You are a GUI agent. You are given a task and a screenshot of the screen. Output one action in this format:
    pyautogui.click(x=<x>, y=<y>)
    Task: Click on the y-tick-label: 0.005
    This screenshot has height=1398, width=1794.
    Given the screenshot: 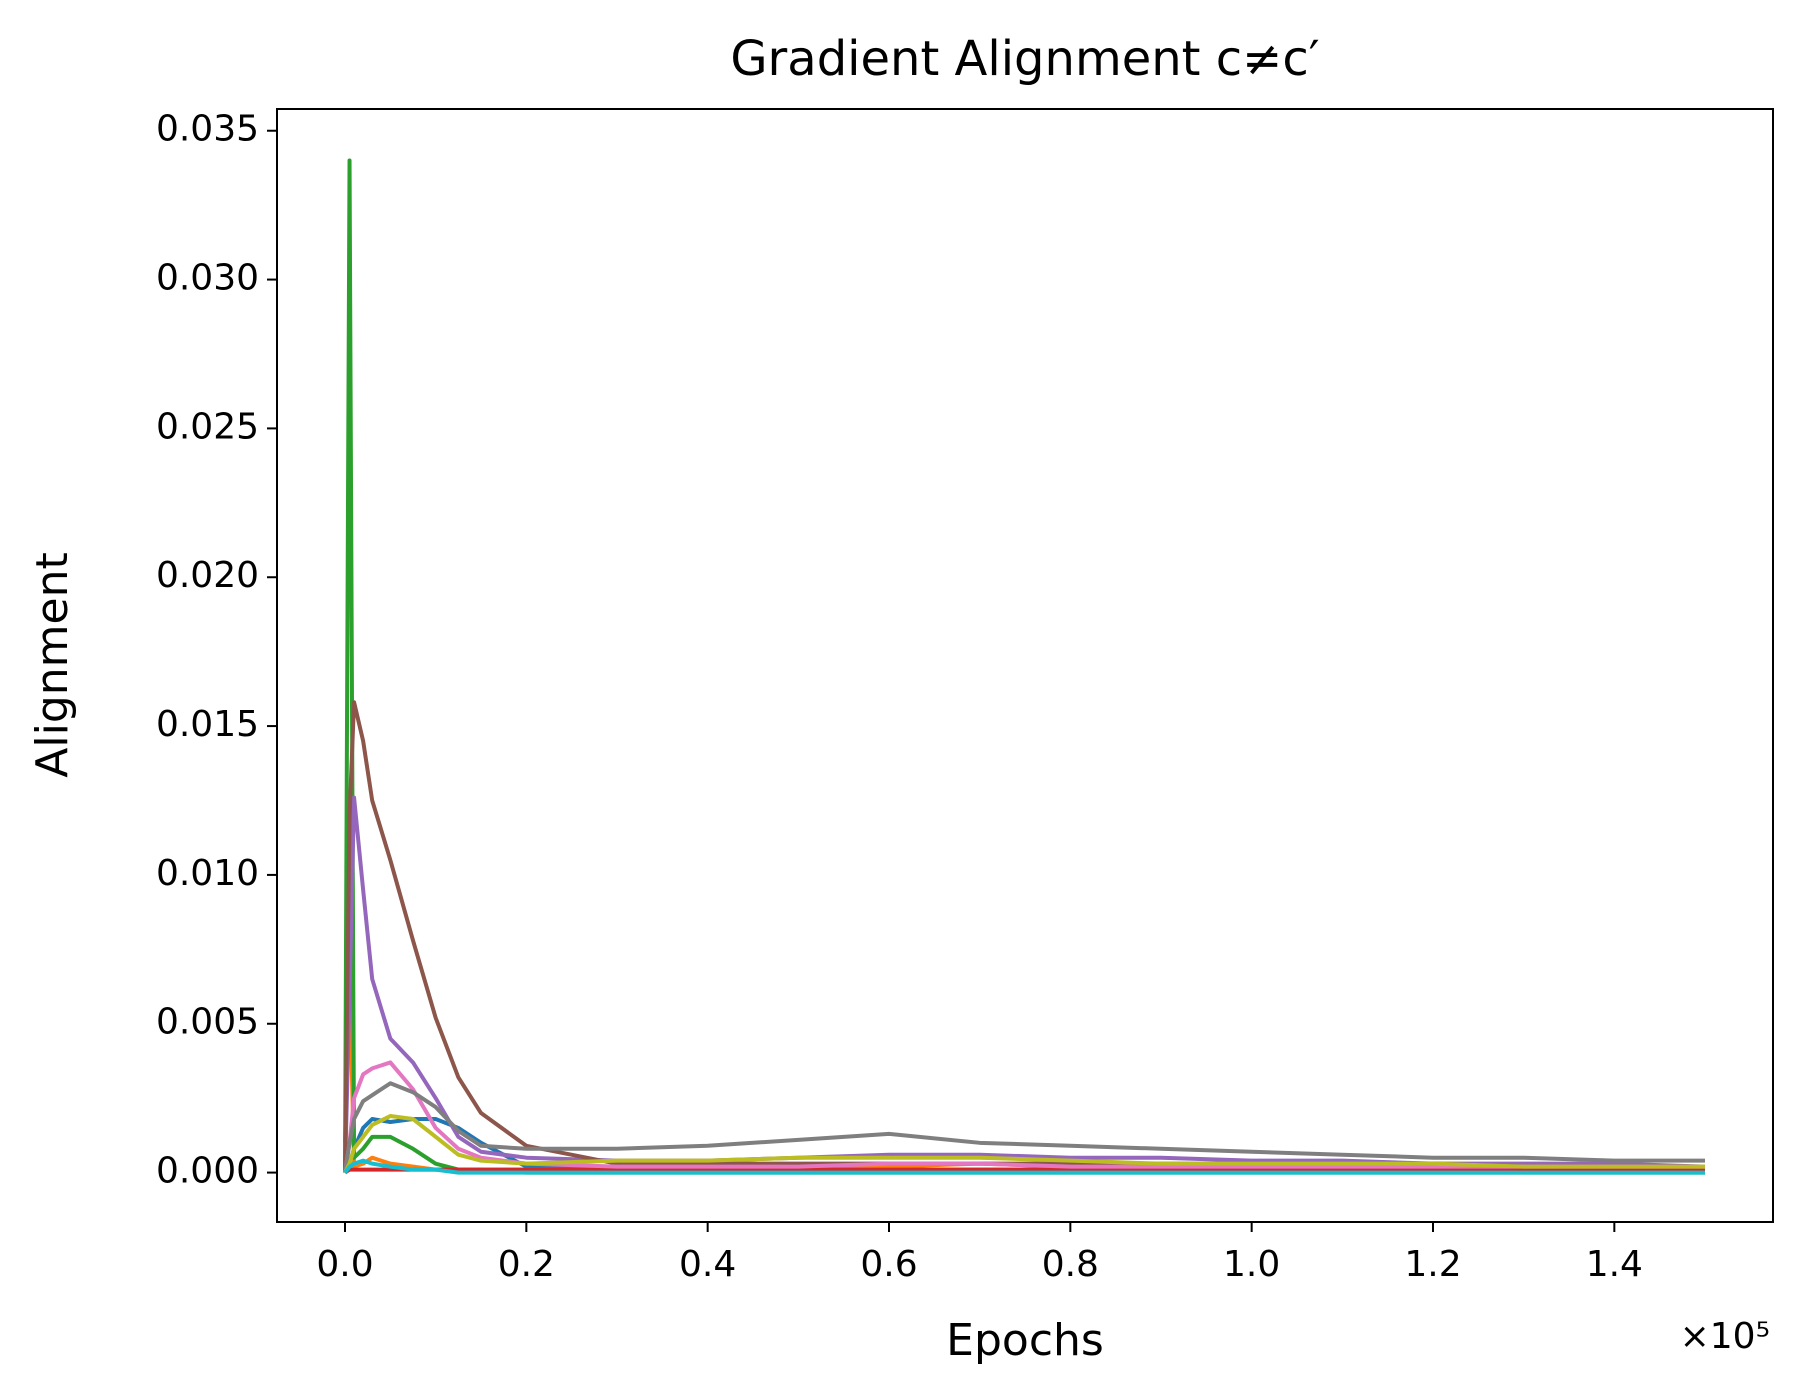 What is the action you would take?
    pyautogui.click(x=207, y=1022)
    